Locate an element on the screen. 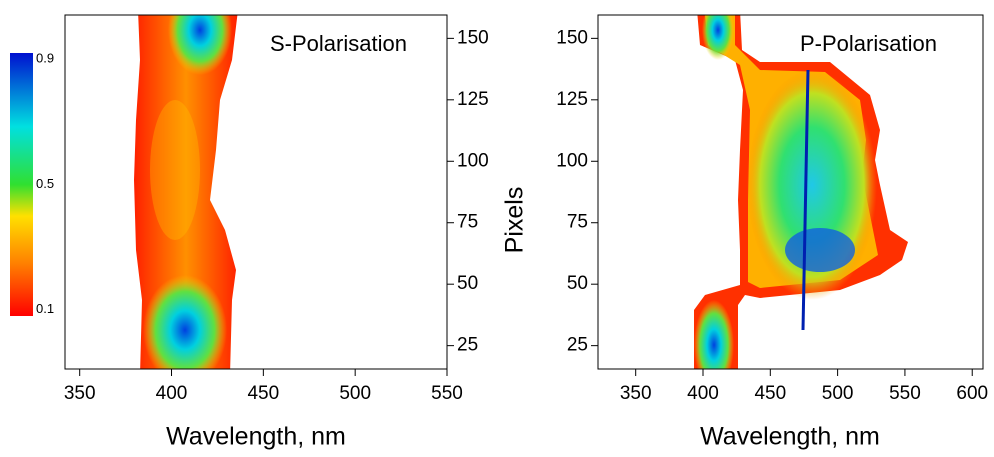 Image resolution: width=994 pixels, height=457 pixels. colorbar-tick-label: 0.5 is located at coordinates (45, 183).